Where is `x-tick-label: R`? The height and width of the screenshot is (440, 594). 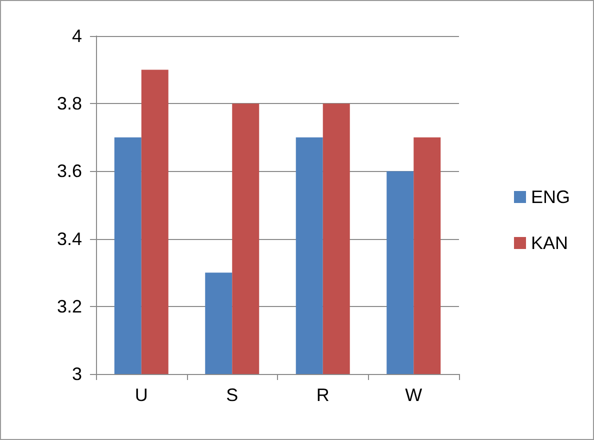
x-tick-label: R is located at coordinates (323, 395).